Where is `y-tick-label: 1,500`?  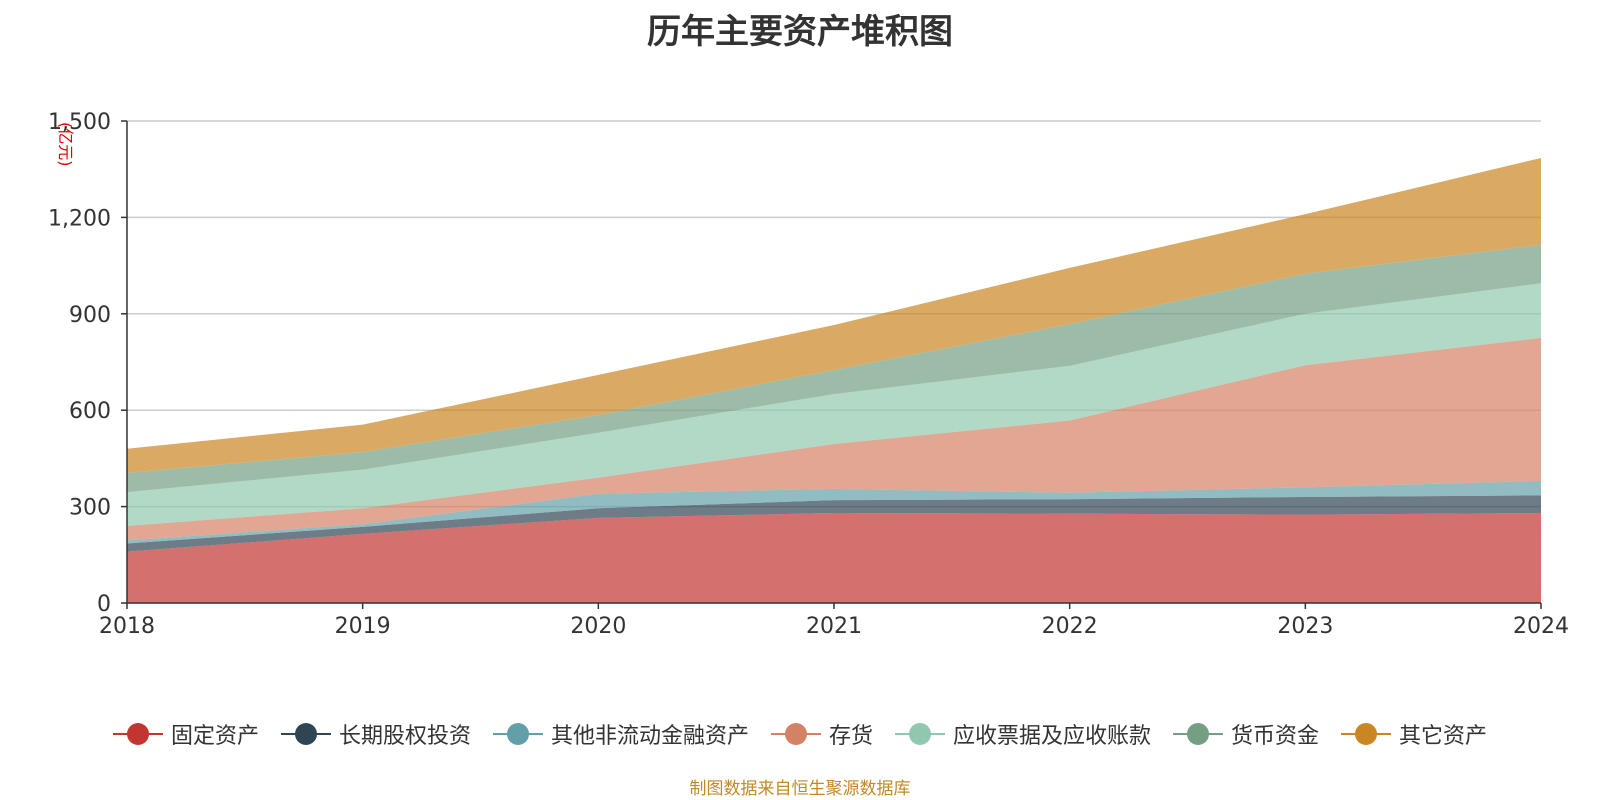
y-tick-label: 1,500 is located at coordinates (79, 122).